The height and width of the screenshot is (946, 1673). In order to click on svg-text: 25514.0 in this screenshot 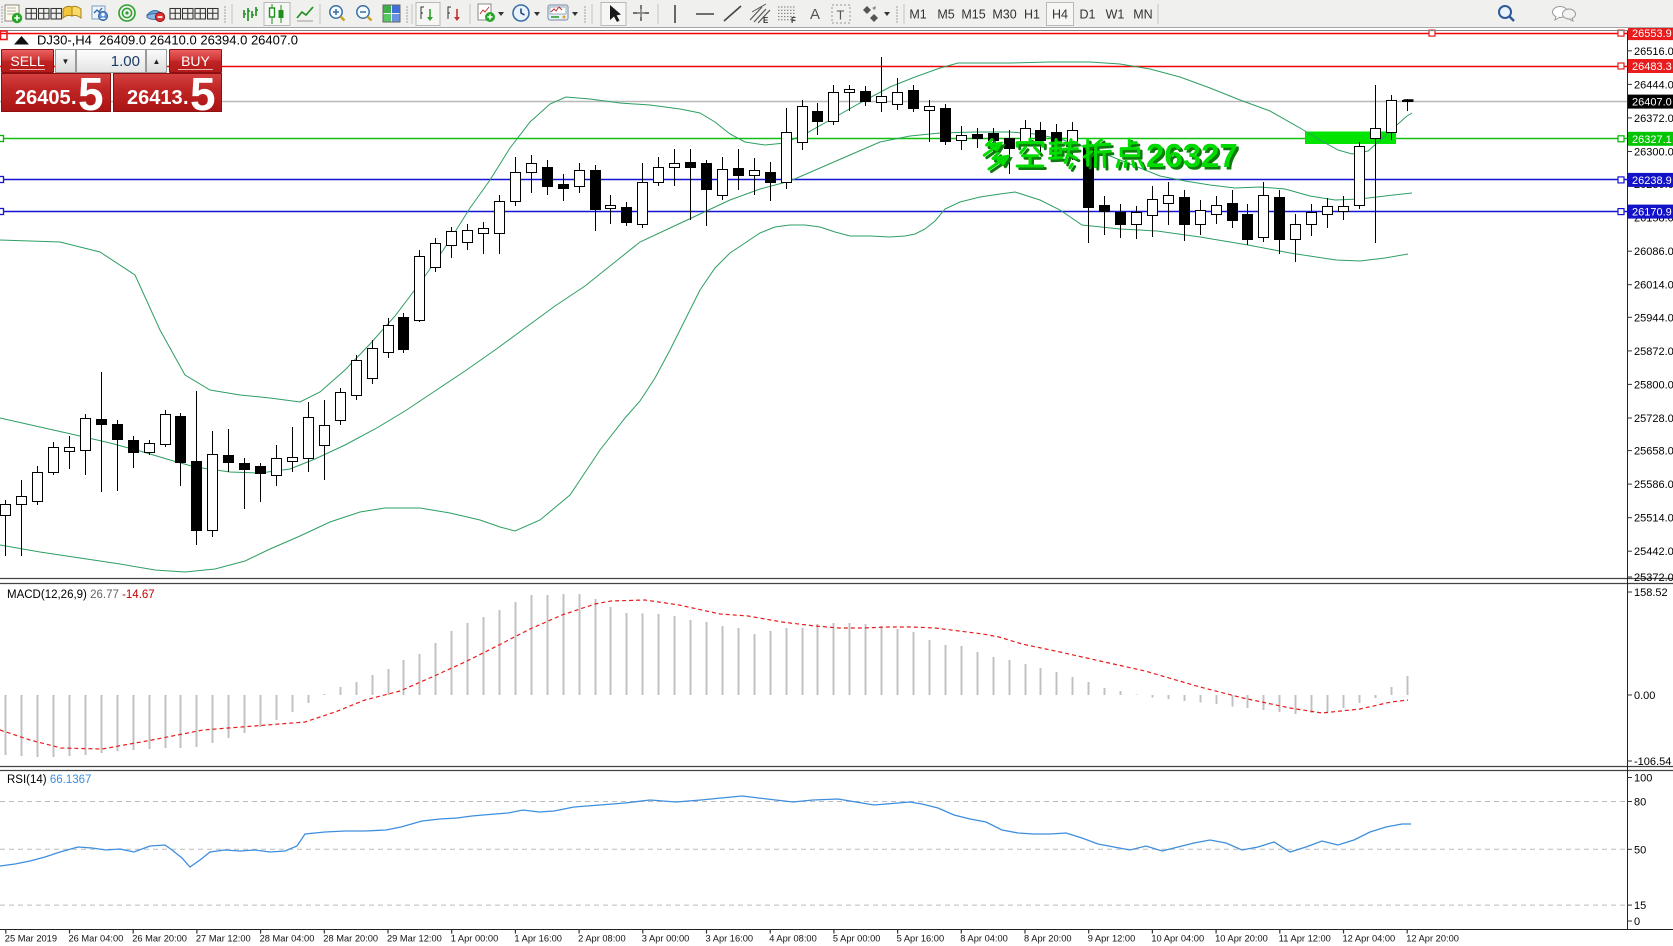, I will do `click(1653, 519)`.